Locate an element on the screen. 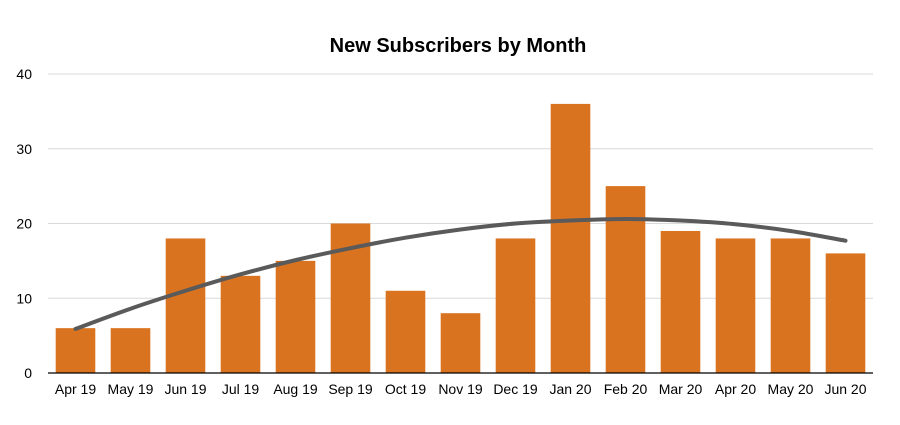  x-tick-label: Mar 20 is located at coordinates (681, 389).